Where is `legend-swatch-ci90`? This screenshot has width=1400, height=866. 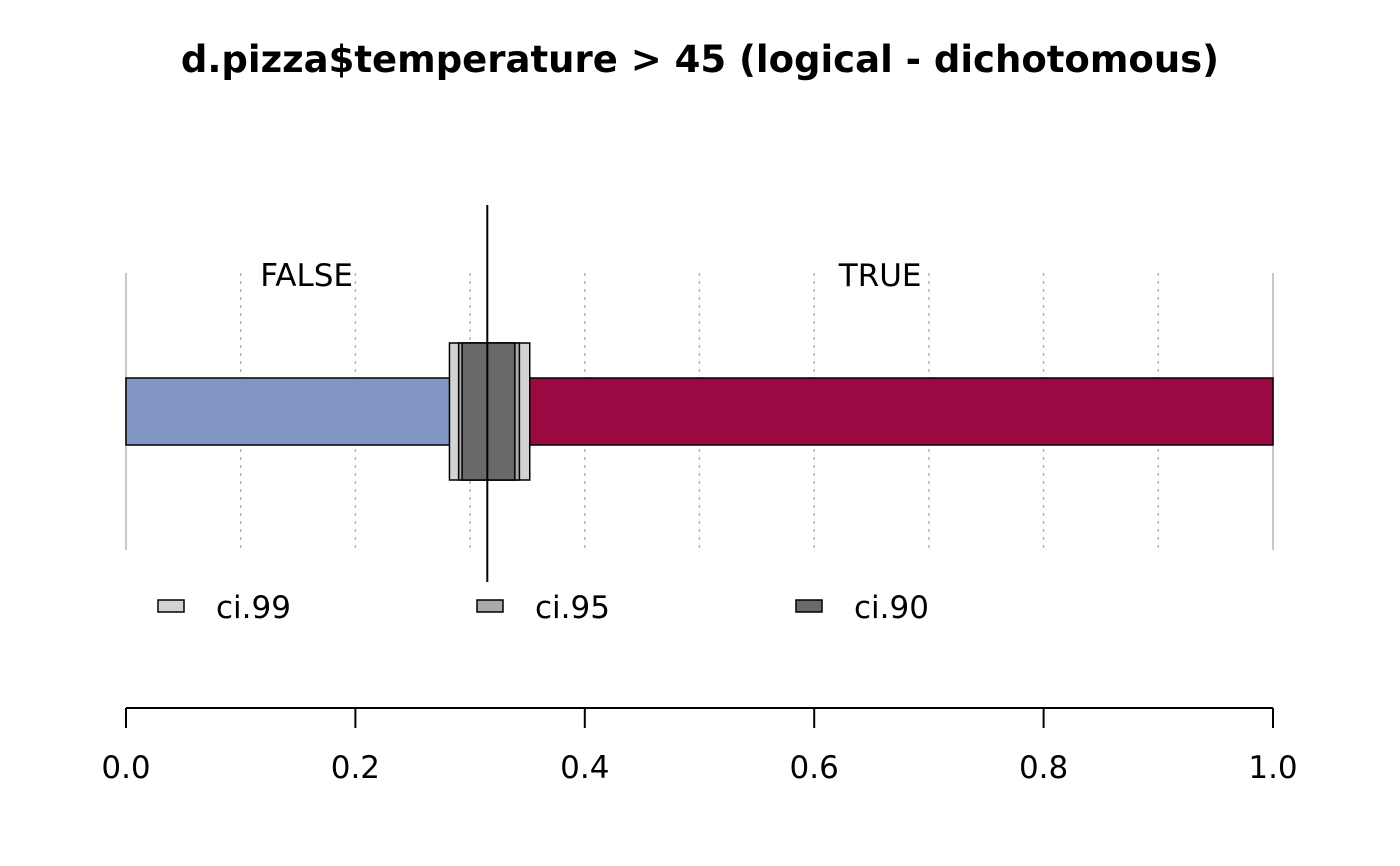
legend-swatch-ci90 is located at coordinates (809, 606).